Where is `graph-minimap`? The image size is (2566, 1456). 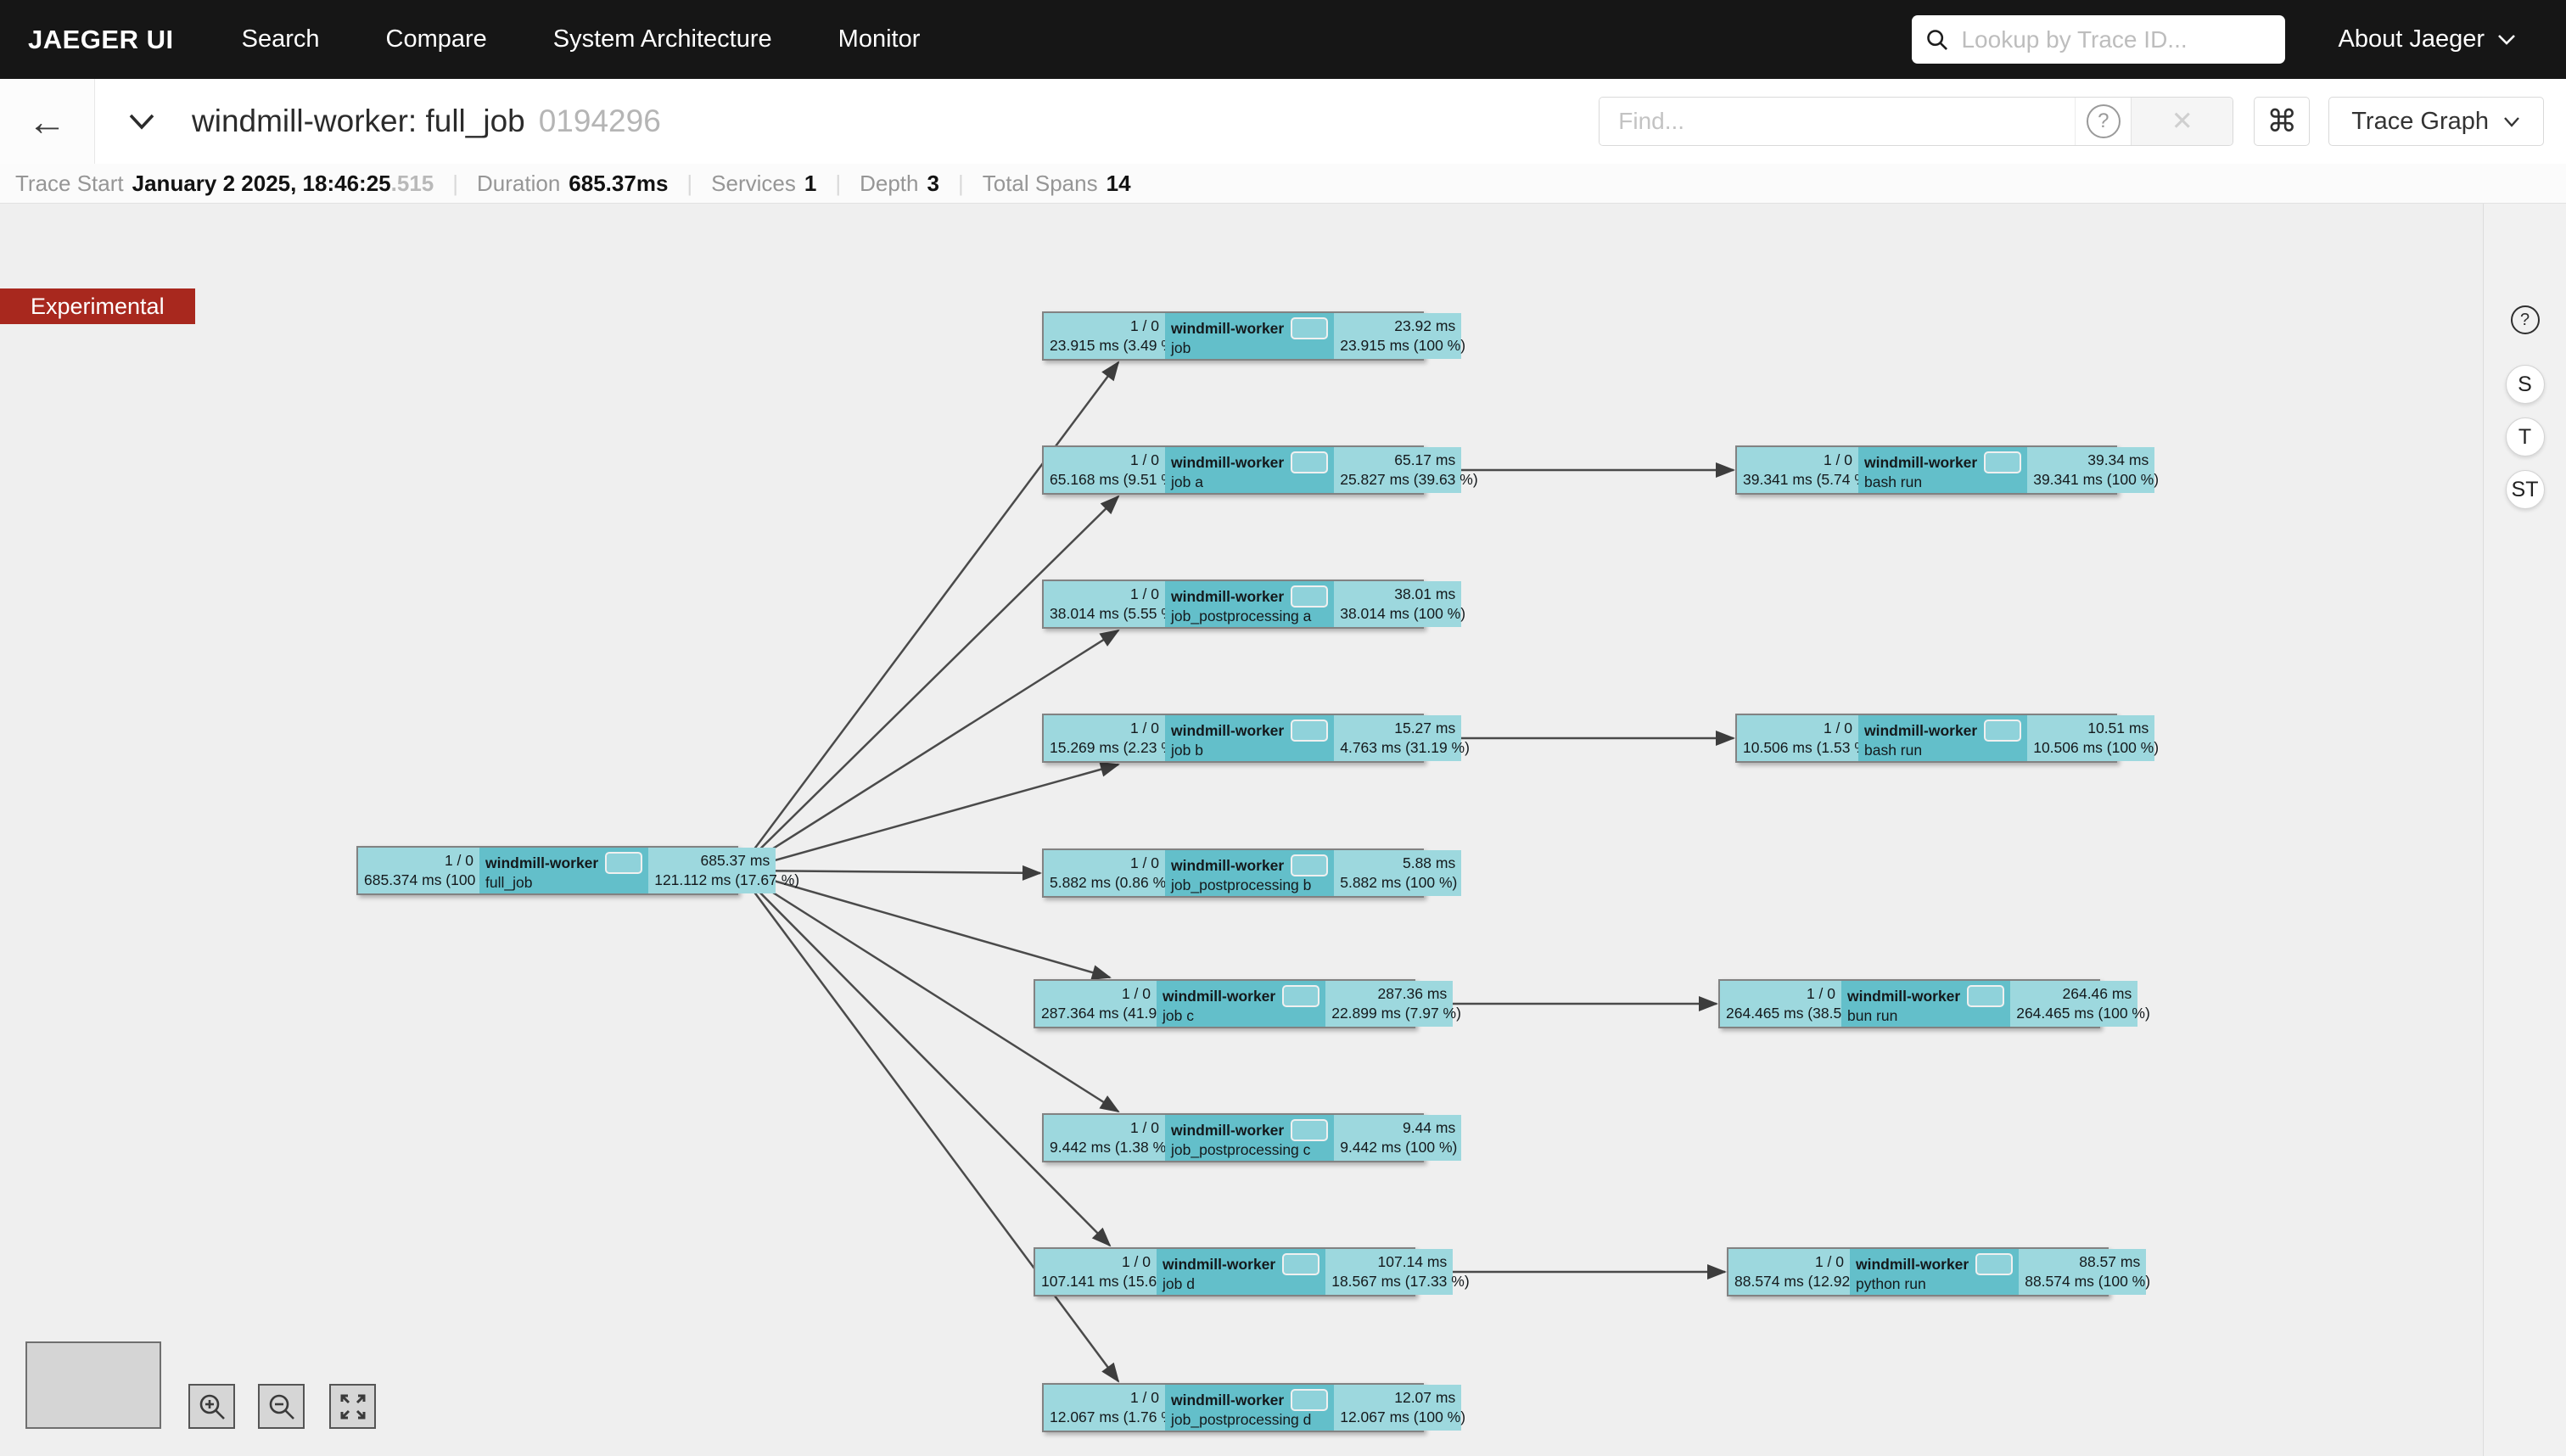
graph-minimap is located at coordinates (93, 1385).